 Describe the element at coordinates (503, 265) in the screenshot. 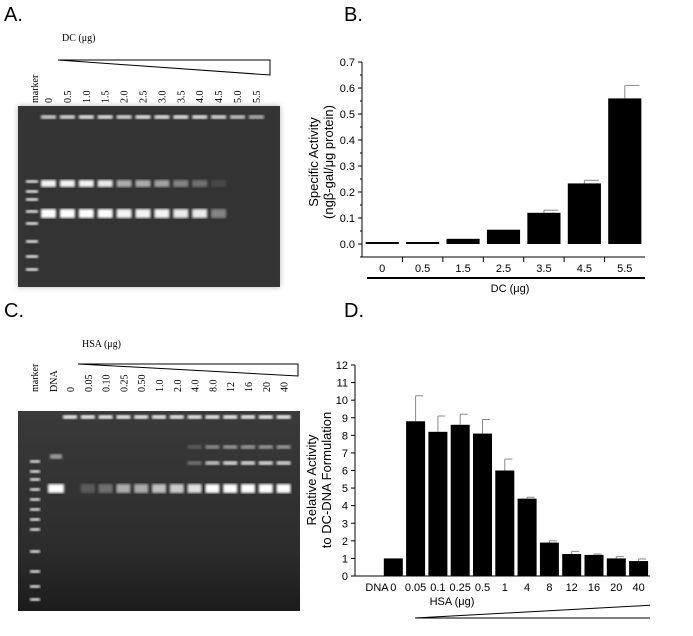

I see `chart-b-x-axis: 0 0.5 1.5 2.5 3.5 4.5 5.5` at that location.